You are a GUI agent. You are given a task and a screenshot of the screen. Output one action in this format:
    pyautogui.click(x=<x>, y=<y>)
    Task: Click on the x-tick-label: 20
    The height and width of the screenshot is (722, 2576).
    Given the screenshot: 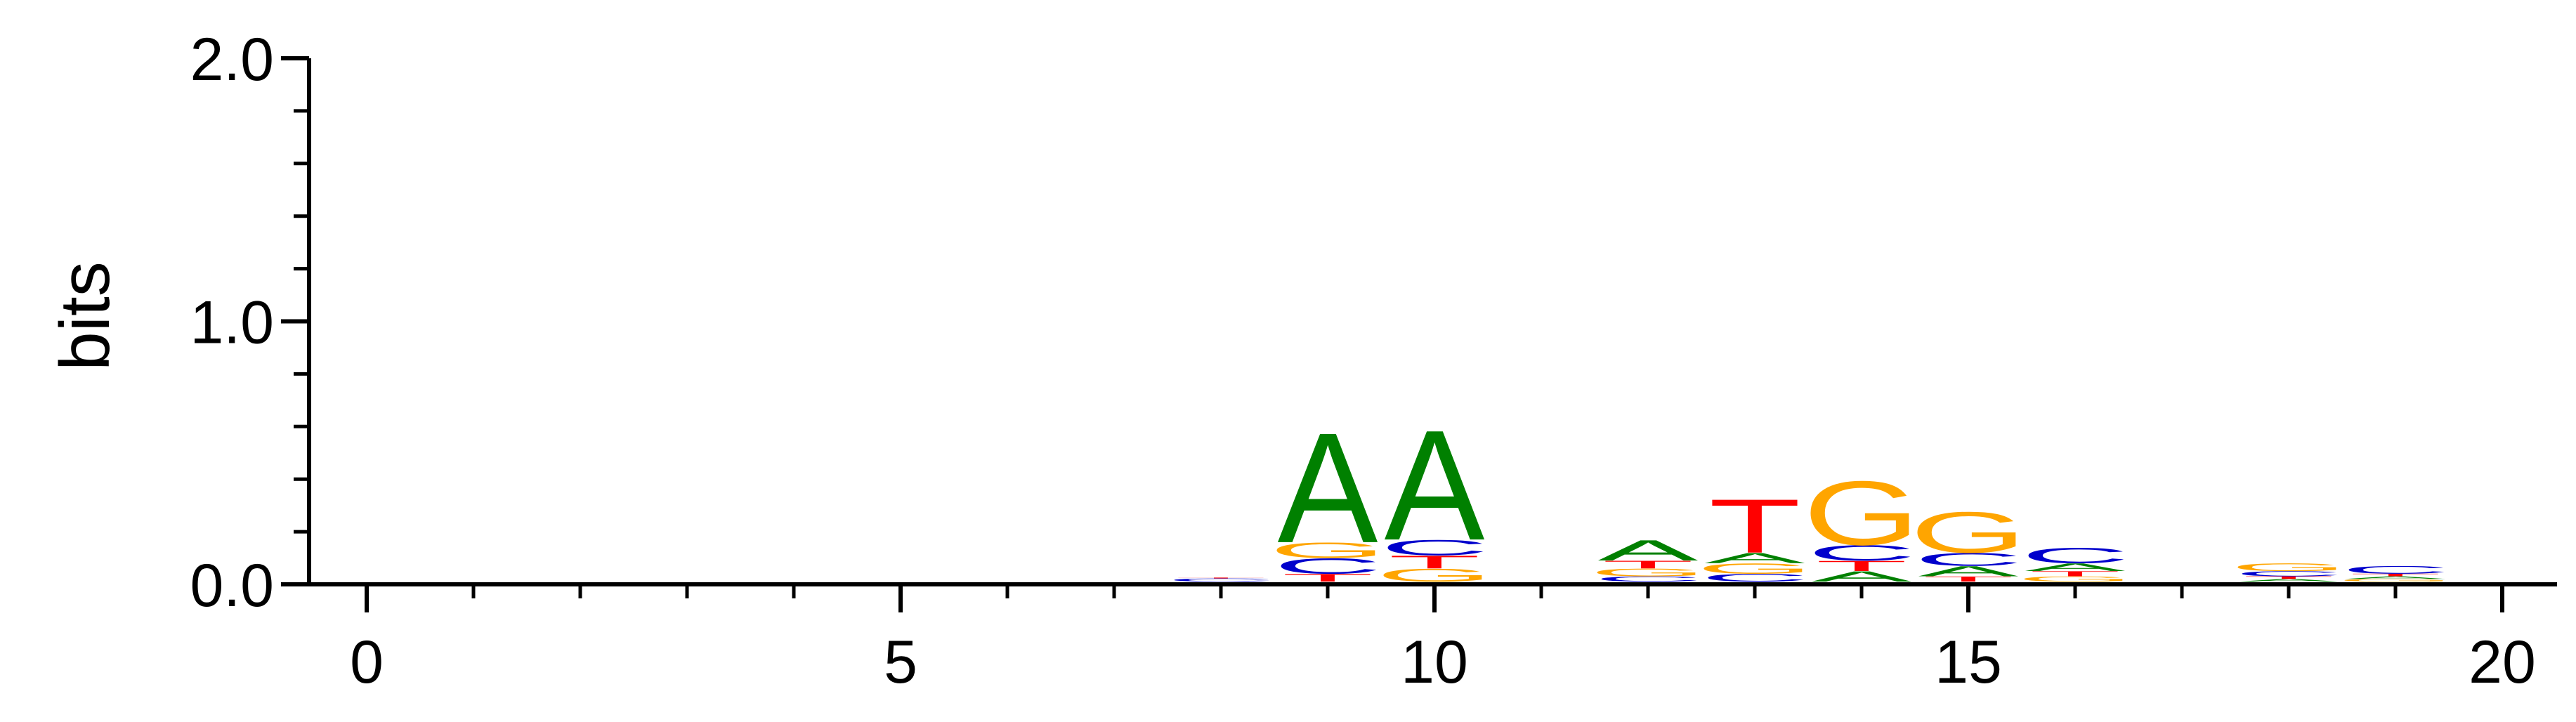 What is the action you would take?
    pyautogui.click(x=2502, y=662)
    